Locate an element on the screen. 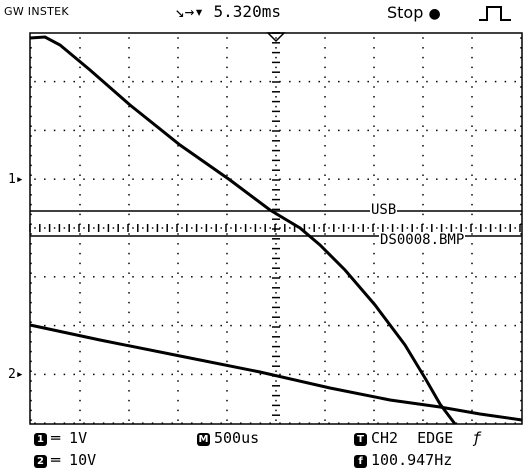 This screenshot has width=523, height=476. run-state-label: Stop is located at coordinates (405, 12).